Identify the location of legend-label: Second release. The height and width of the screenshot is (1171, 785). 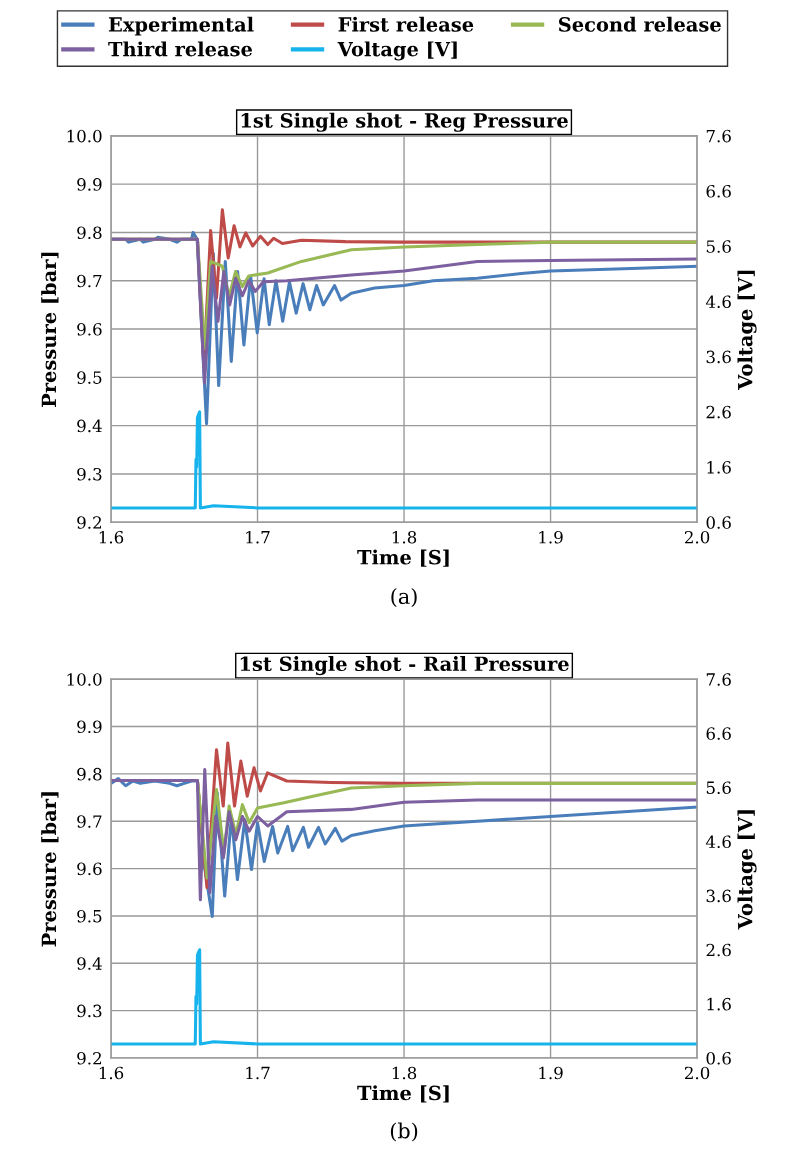
(639, 24).